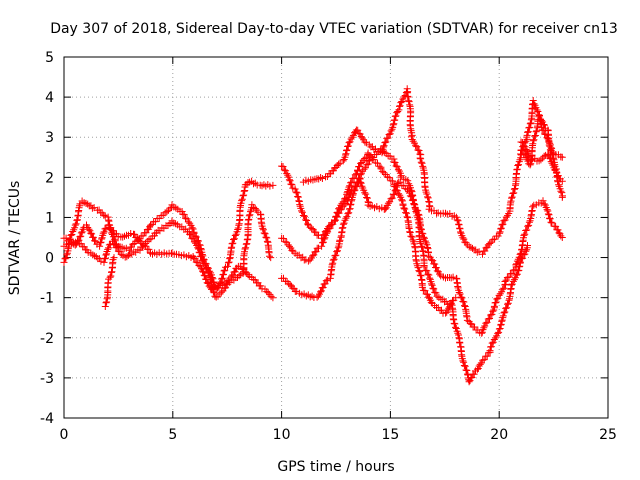 This screenshot has width=640, height=480. I want to click on x-tick-label: 20, so click(499, 435).